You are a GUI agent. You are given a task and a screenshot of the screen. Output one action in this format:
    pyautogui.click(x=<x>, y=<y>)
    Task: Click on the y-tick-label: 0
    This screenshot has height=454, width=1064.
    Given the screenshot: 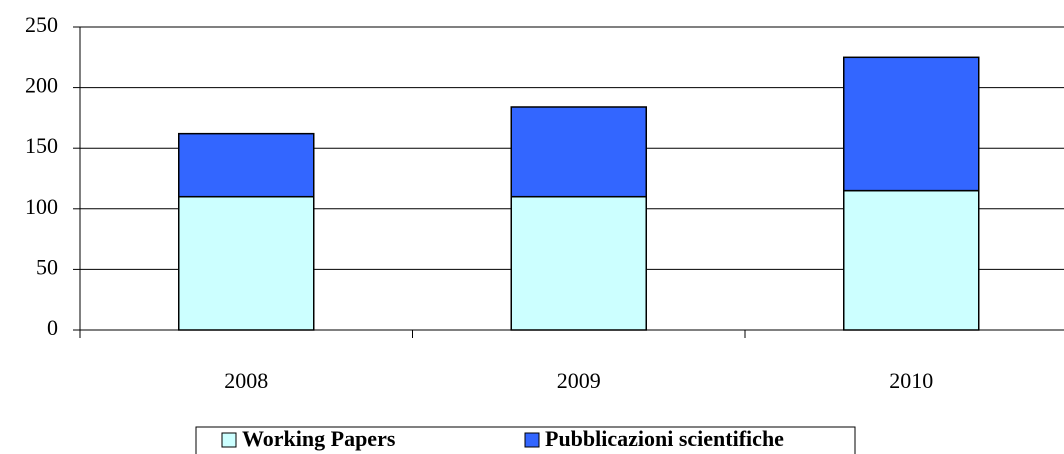 What is the action you would take?
    pyautogui.click(x=52, y=327)
    